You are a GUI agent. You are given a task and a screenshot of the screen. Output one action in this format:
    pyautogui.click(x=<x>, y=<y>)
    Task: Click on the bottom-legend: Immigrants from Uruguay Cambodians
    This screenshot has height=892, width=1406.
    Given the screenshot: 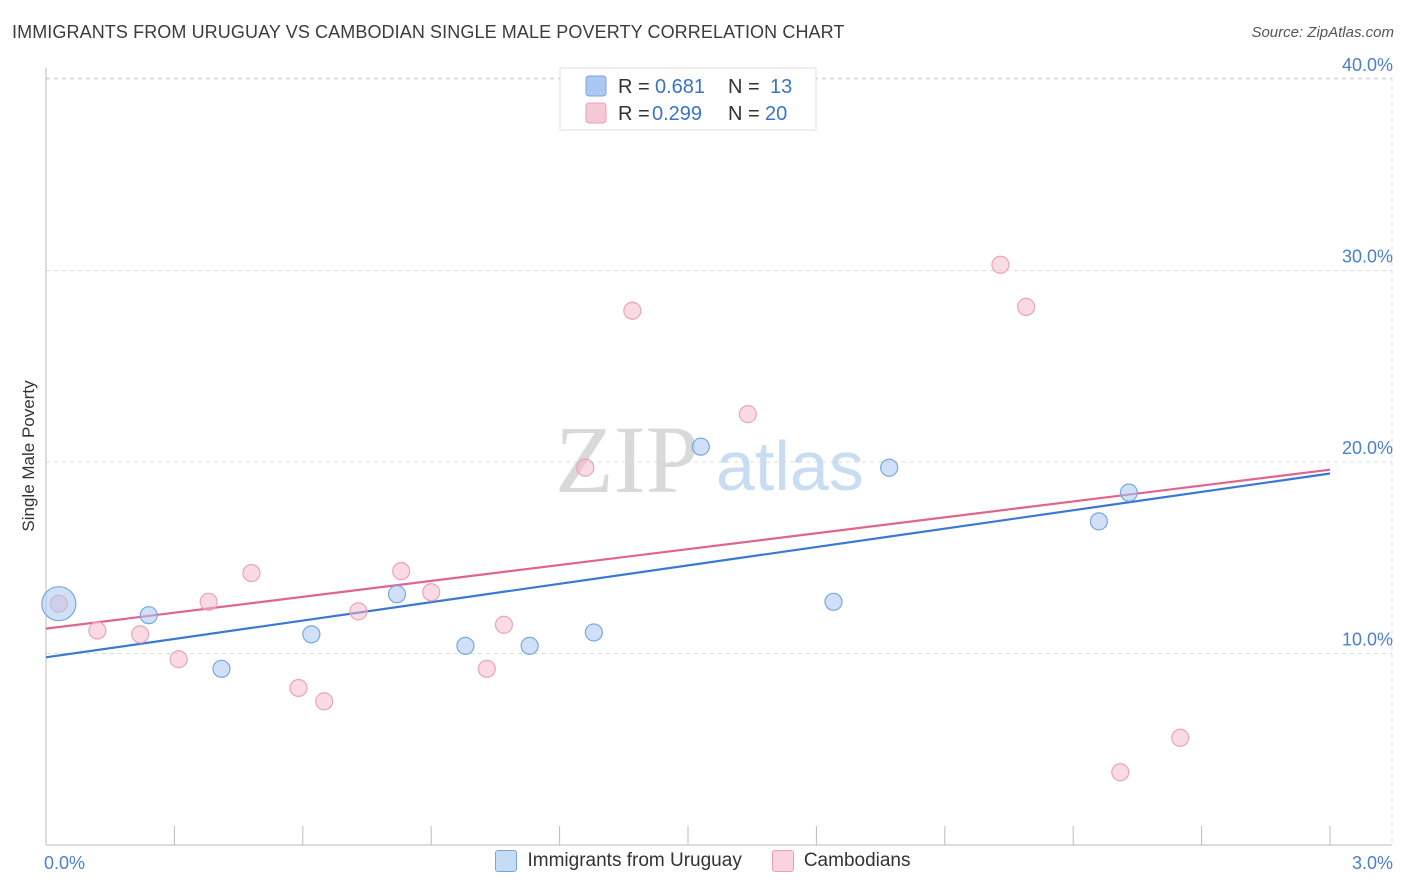 What is the action you would take?
    pyautogui.click(x=703, y=861)
    